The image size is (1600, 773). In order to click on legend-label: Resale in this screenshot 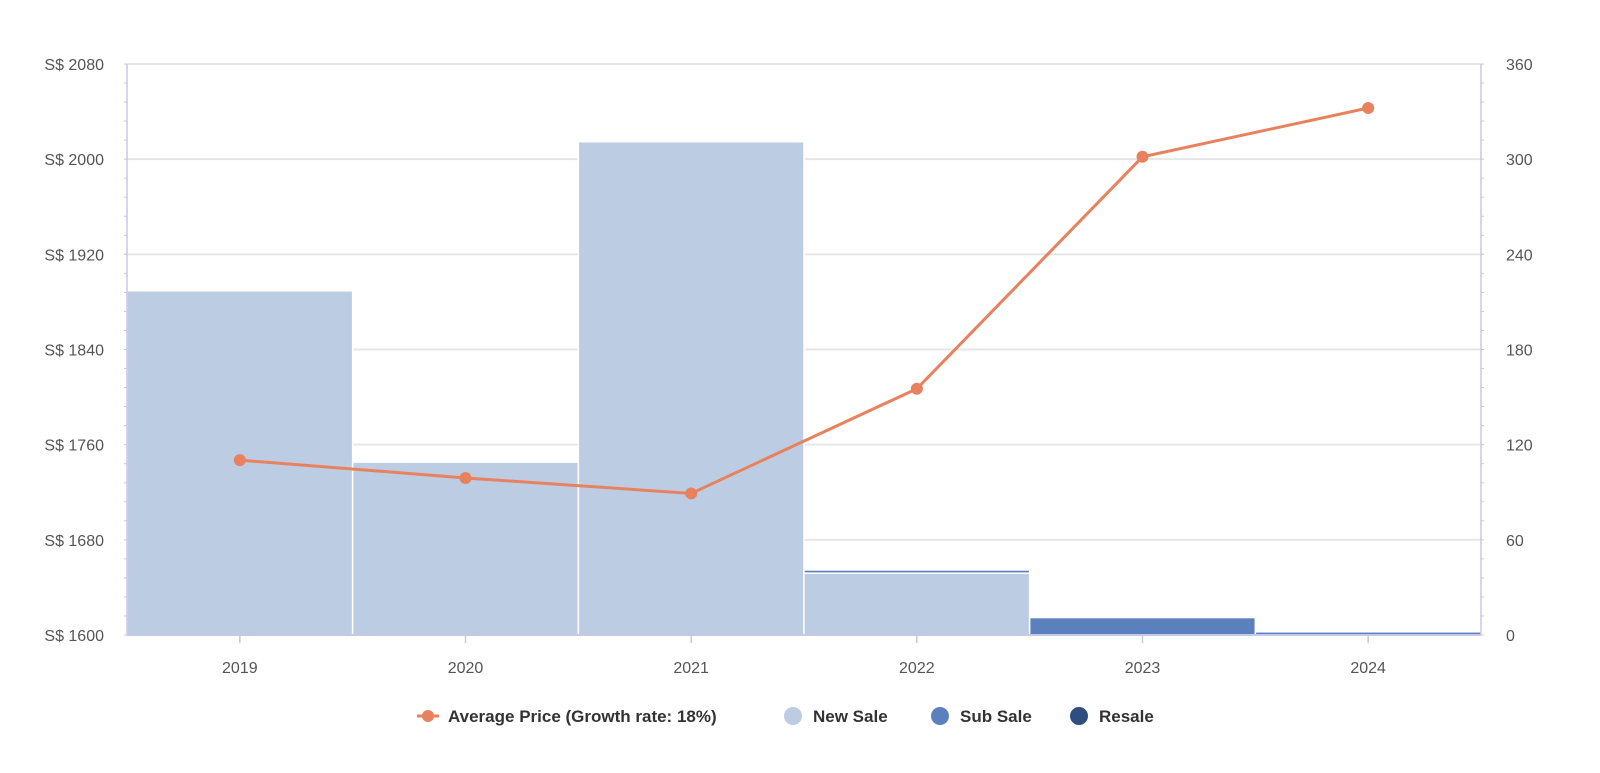, I will do `click(1126, 716)`.